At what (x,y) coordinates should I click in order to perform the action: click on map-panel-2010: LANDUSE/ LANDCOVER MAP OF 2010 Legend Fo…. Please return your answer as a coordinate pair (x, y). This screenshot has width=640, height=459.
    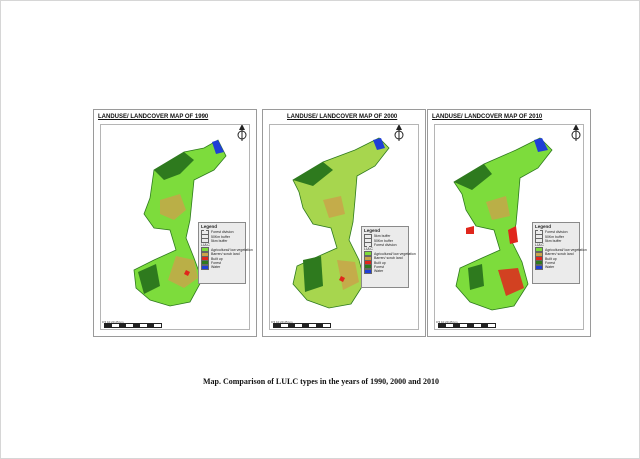
    Looking at the image, I should click on (509, 223).